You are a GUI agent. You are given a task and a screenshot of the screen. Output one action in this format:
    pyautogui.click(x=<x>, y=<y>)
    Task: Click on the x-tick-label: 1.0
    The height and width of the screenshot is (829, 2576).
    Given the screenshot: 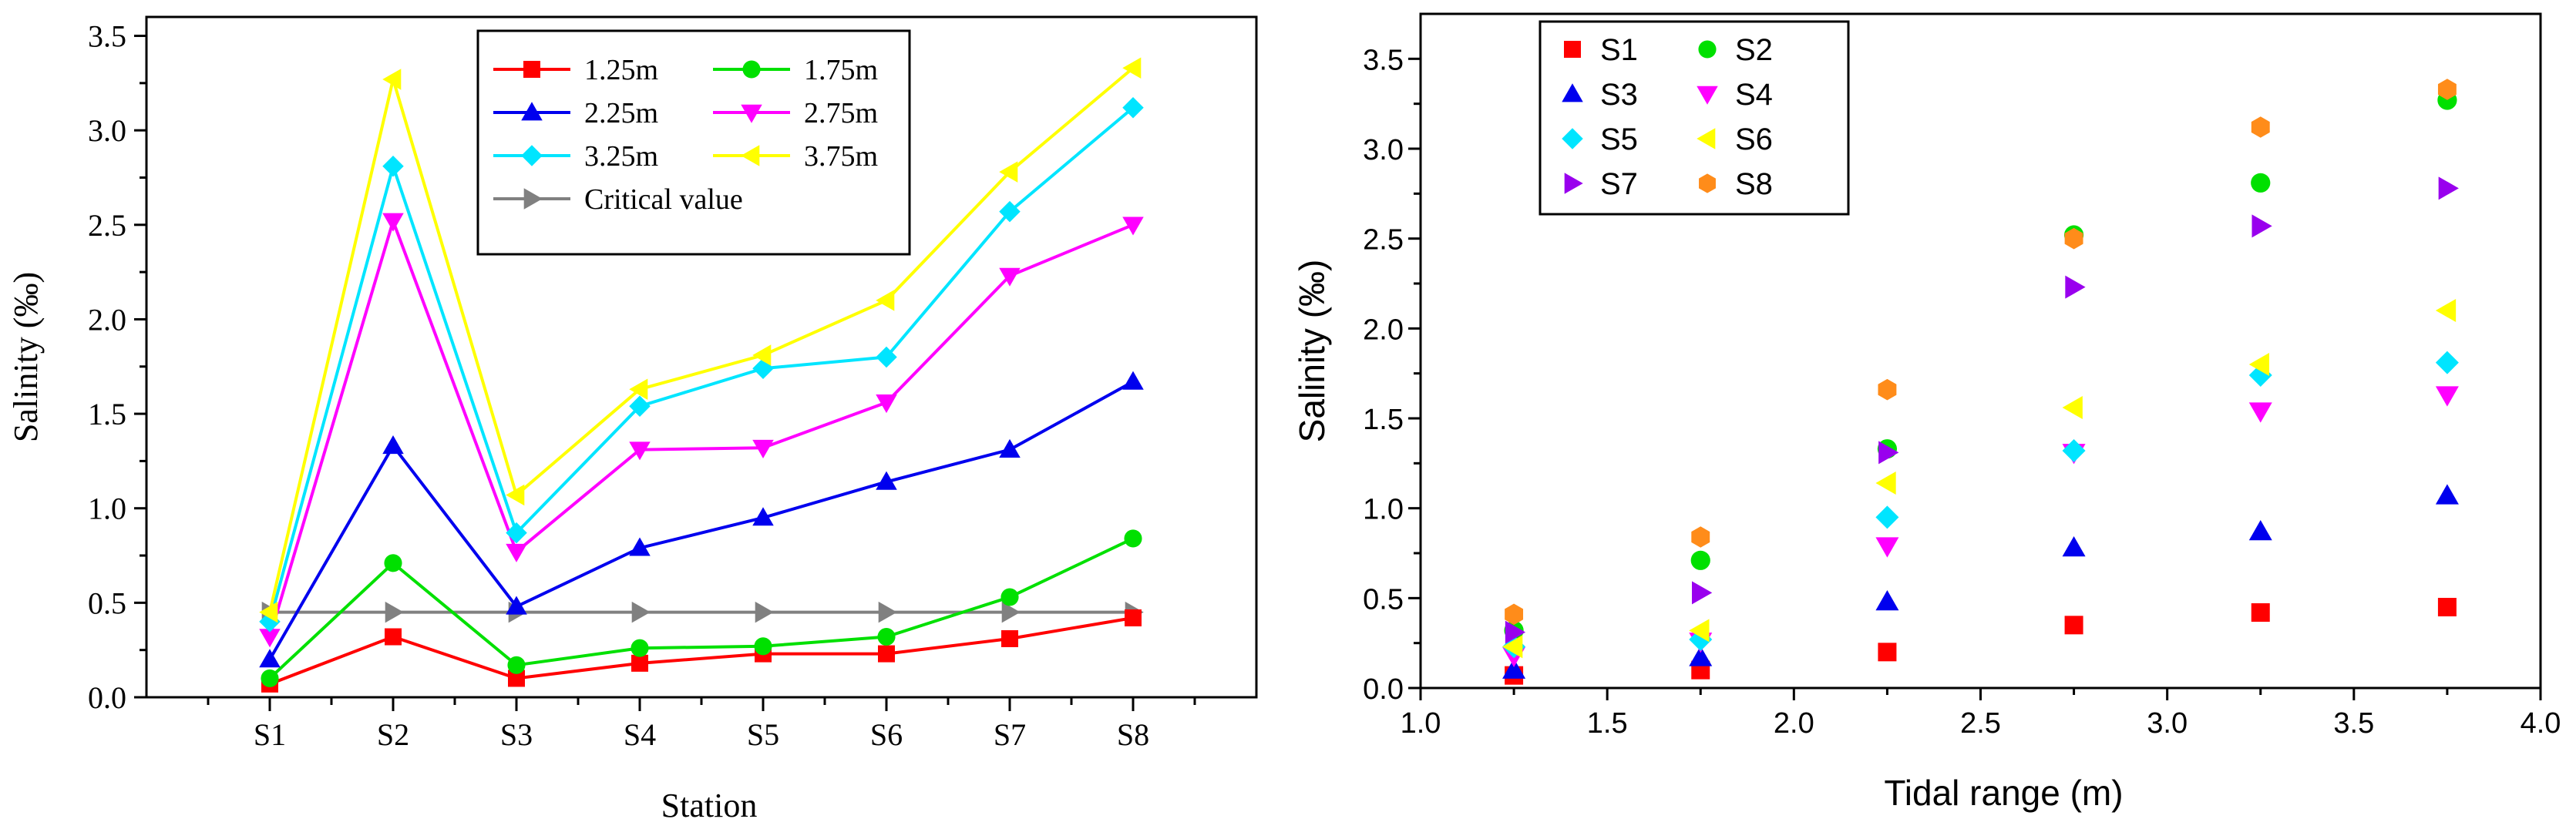 What is the action you would take?
    pyautogui.click(x=1421, y=723)
    